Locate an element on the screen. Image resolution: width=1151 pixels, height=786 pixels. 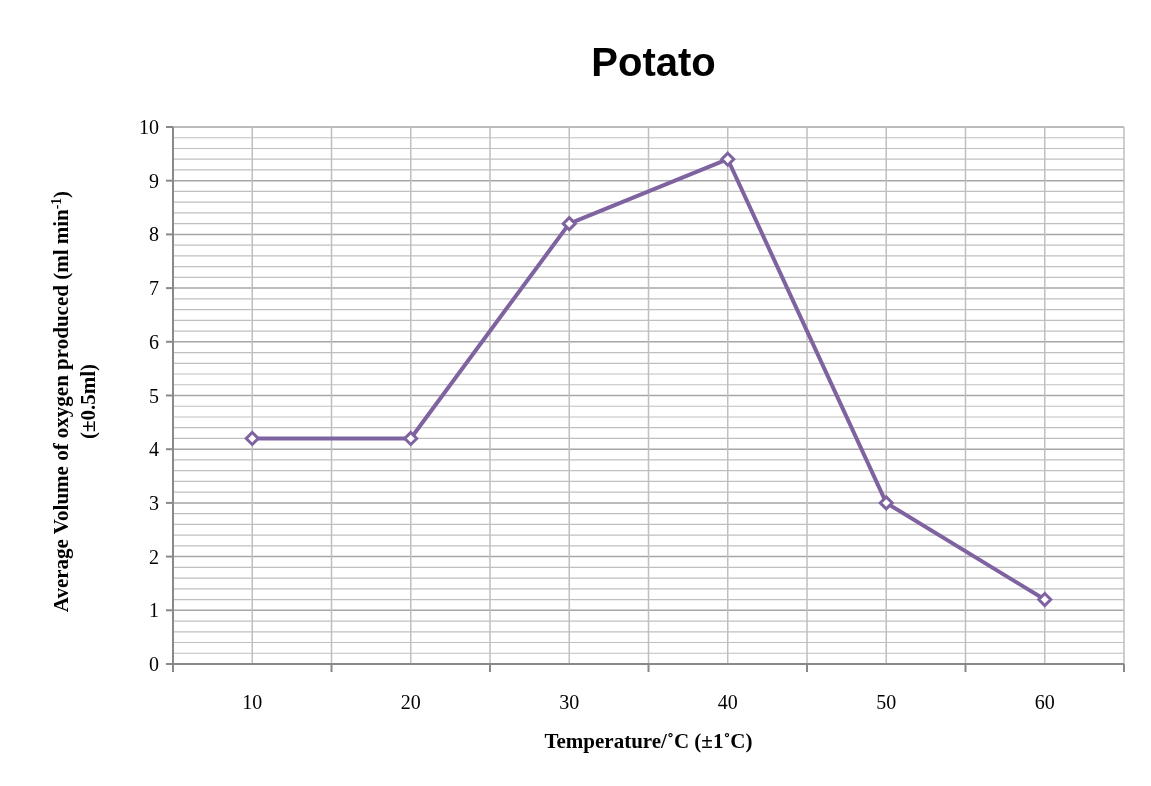
x-tick-label: 10 is located at coordinates (252, 702).